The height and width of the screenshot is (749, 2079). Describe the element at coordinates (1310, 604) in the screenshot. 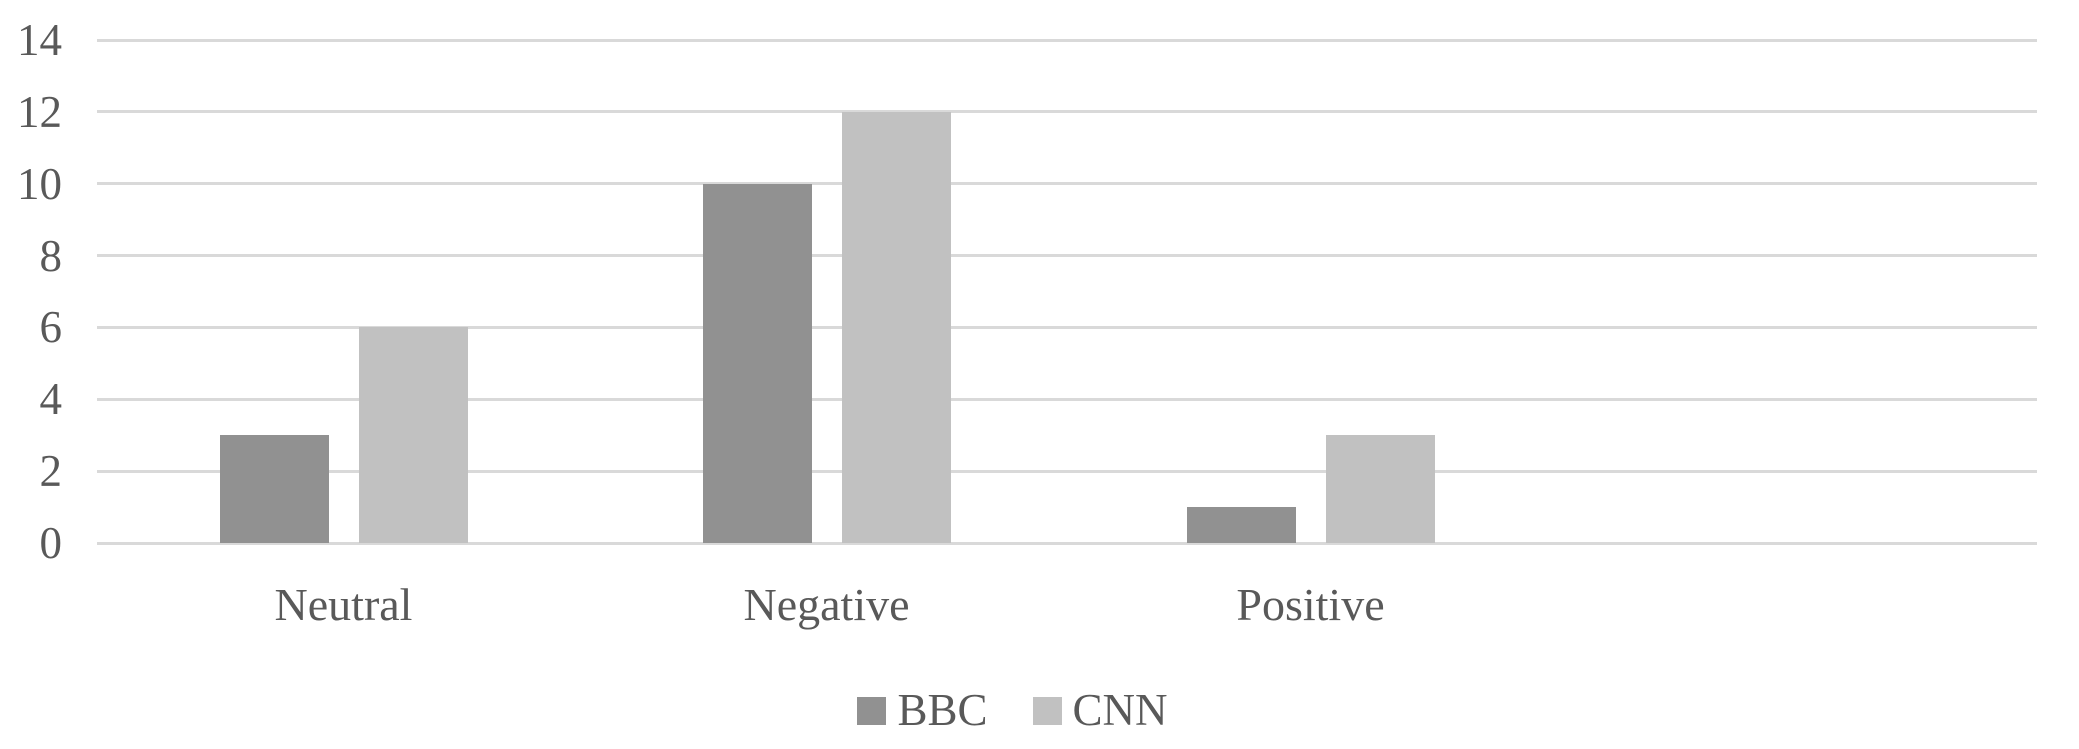

I see `category-label-positive: Positive` at that location.